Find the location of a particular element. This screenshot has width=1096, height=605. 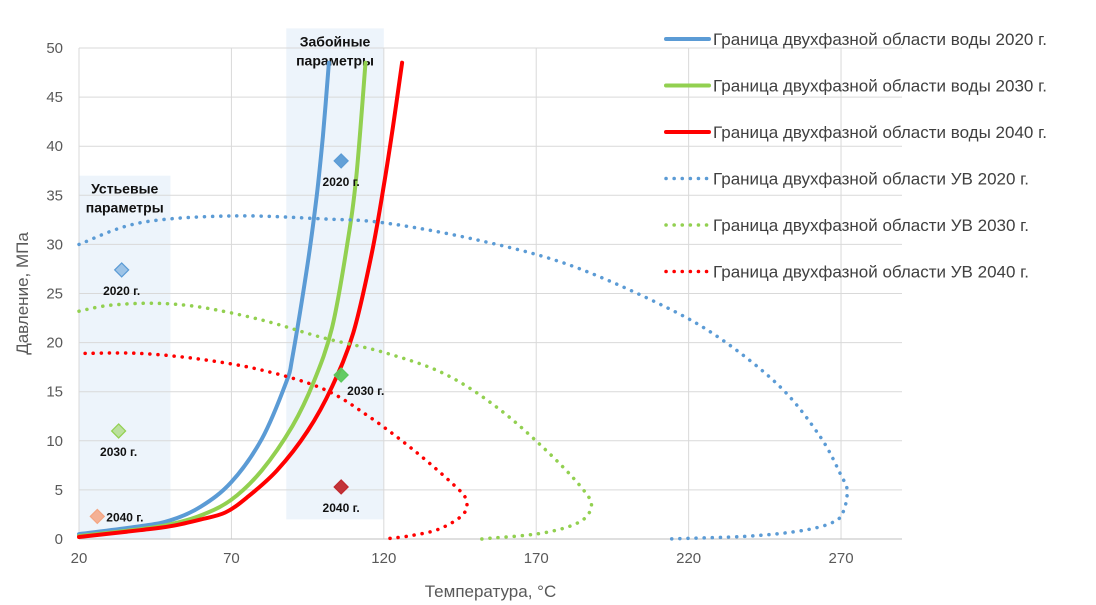

y-tick-label: 15 is located at coordinates (54, 392).